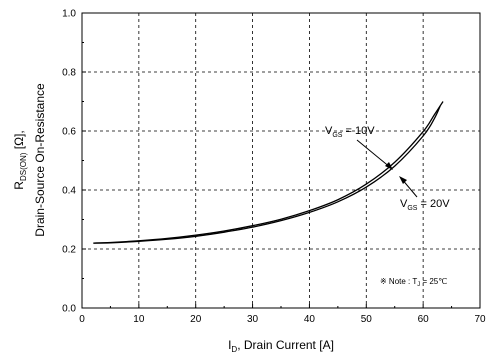  Describe the element at coordinates (310, 319) in the screenshot. I see `x-tick-label: 40` at that location.